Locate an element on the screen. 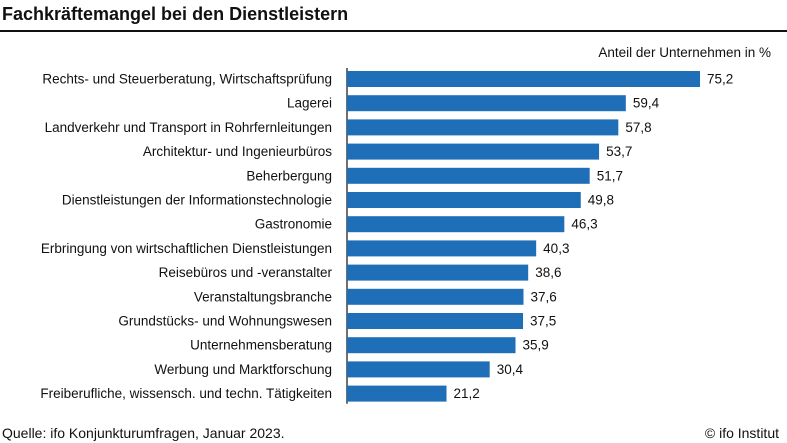 The height and width of the screenshot is (443, 787). category-label: Unternehmensberatung is located at coordinates (261, 345).